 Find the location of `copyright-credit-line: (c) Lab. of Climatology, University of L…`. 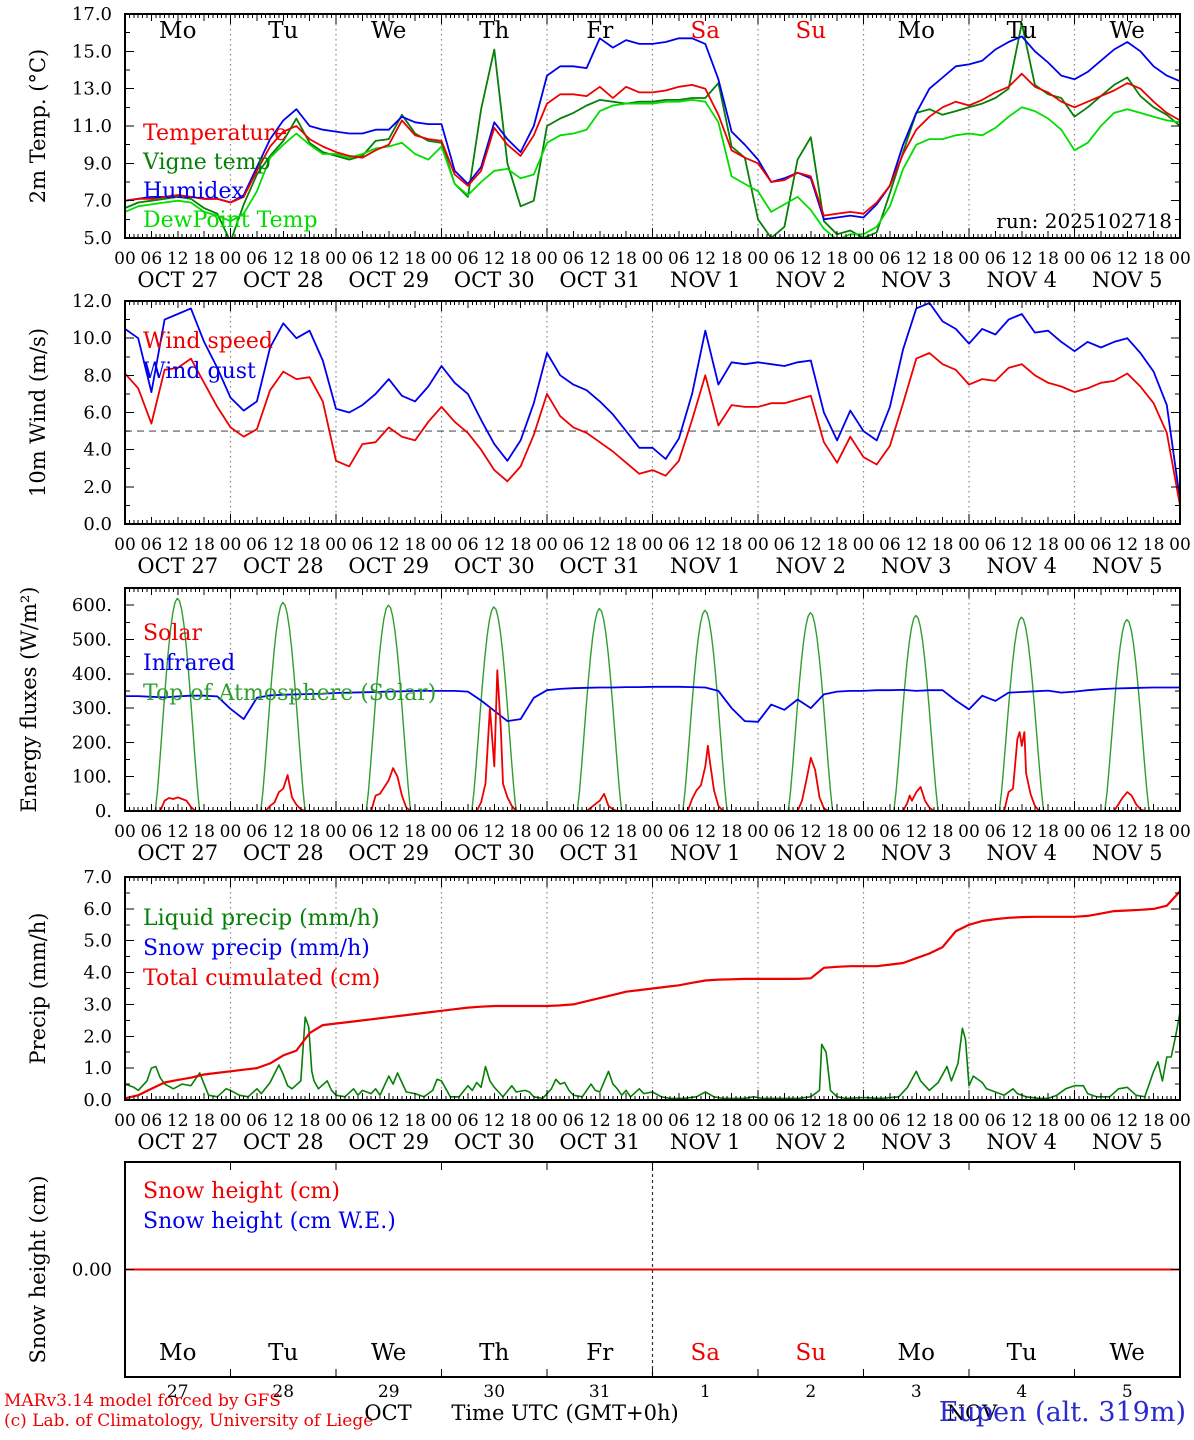

copyright-credit-line: (c) Lab. of Climatology, University of L… is located at coordinates (189, 1421).